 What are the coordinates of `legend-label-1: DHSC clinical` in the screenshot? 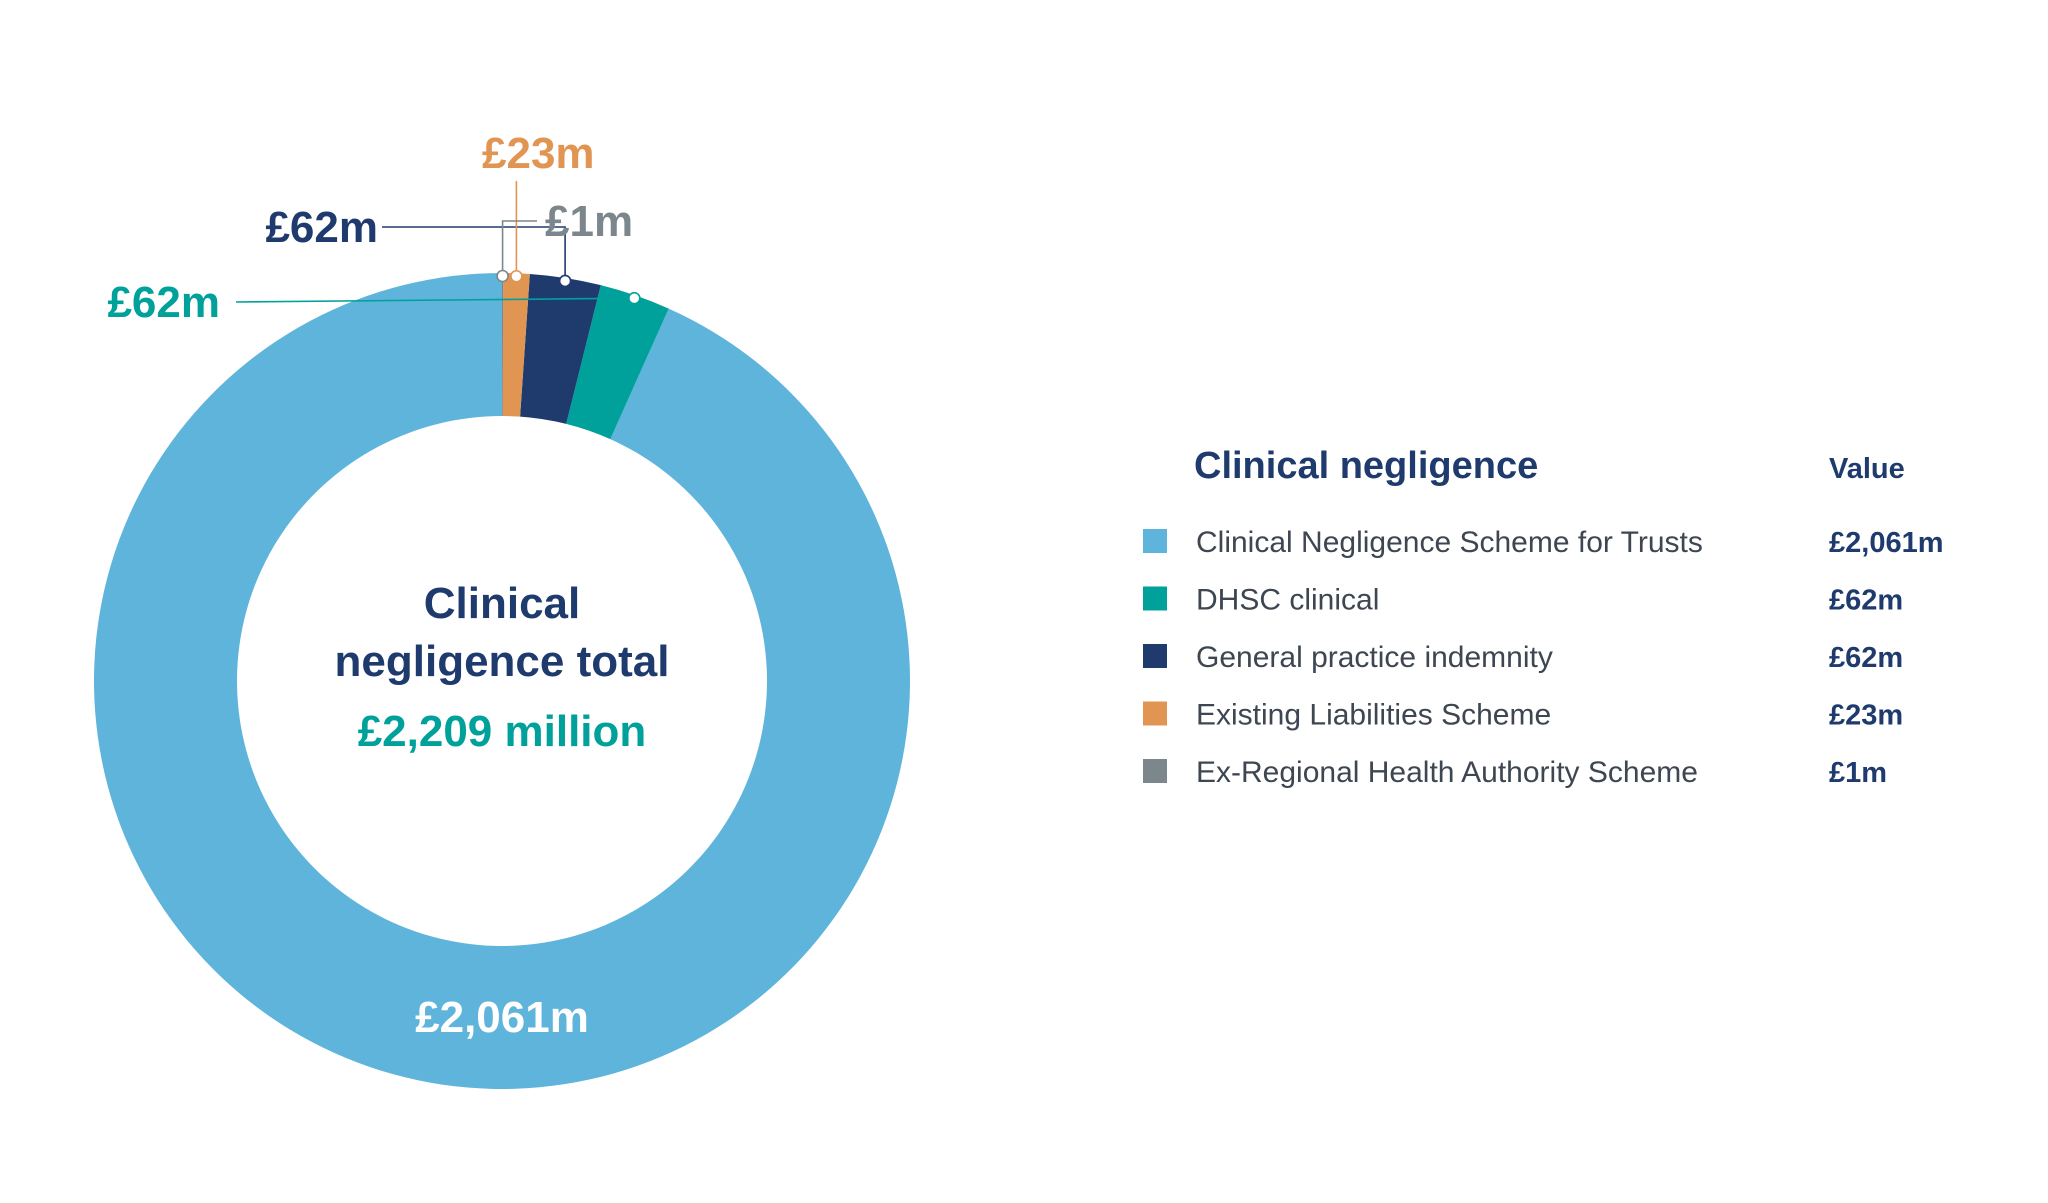 It's located at (1287, 600).